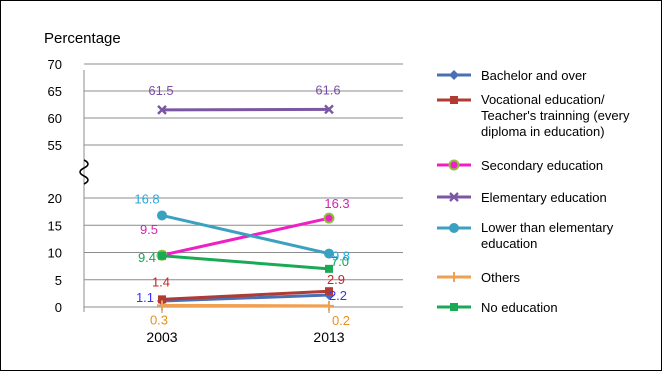 This screenshot has width=662, height=371. What do you see at coordinates (327, 89) in the screenshot?
I see `data-label: 61.6` at bounding box center [327, 89].